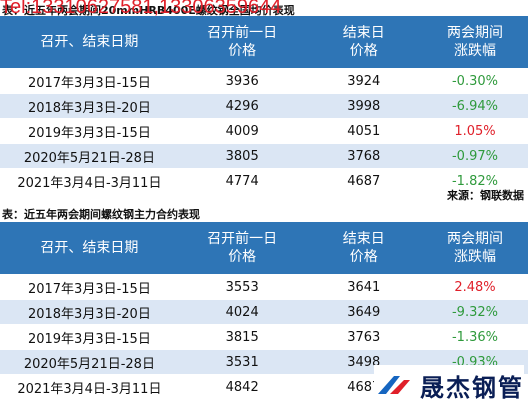 The image size is (528, 409). I want to click on cell: 4296, so click(242, 106).